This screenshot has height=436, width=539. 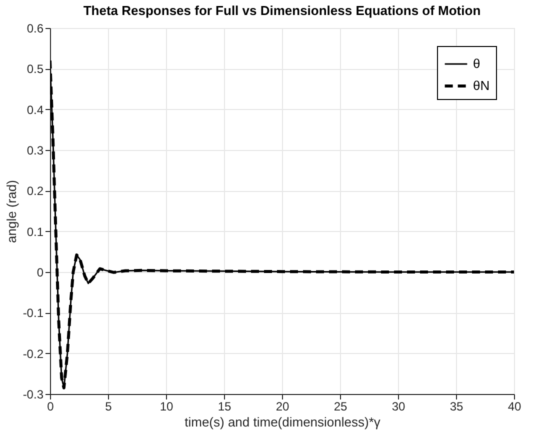 I want to click on x-tick-label: 25, so click(x=341, y=407).